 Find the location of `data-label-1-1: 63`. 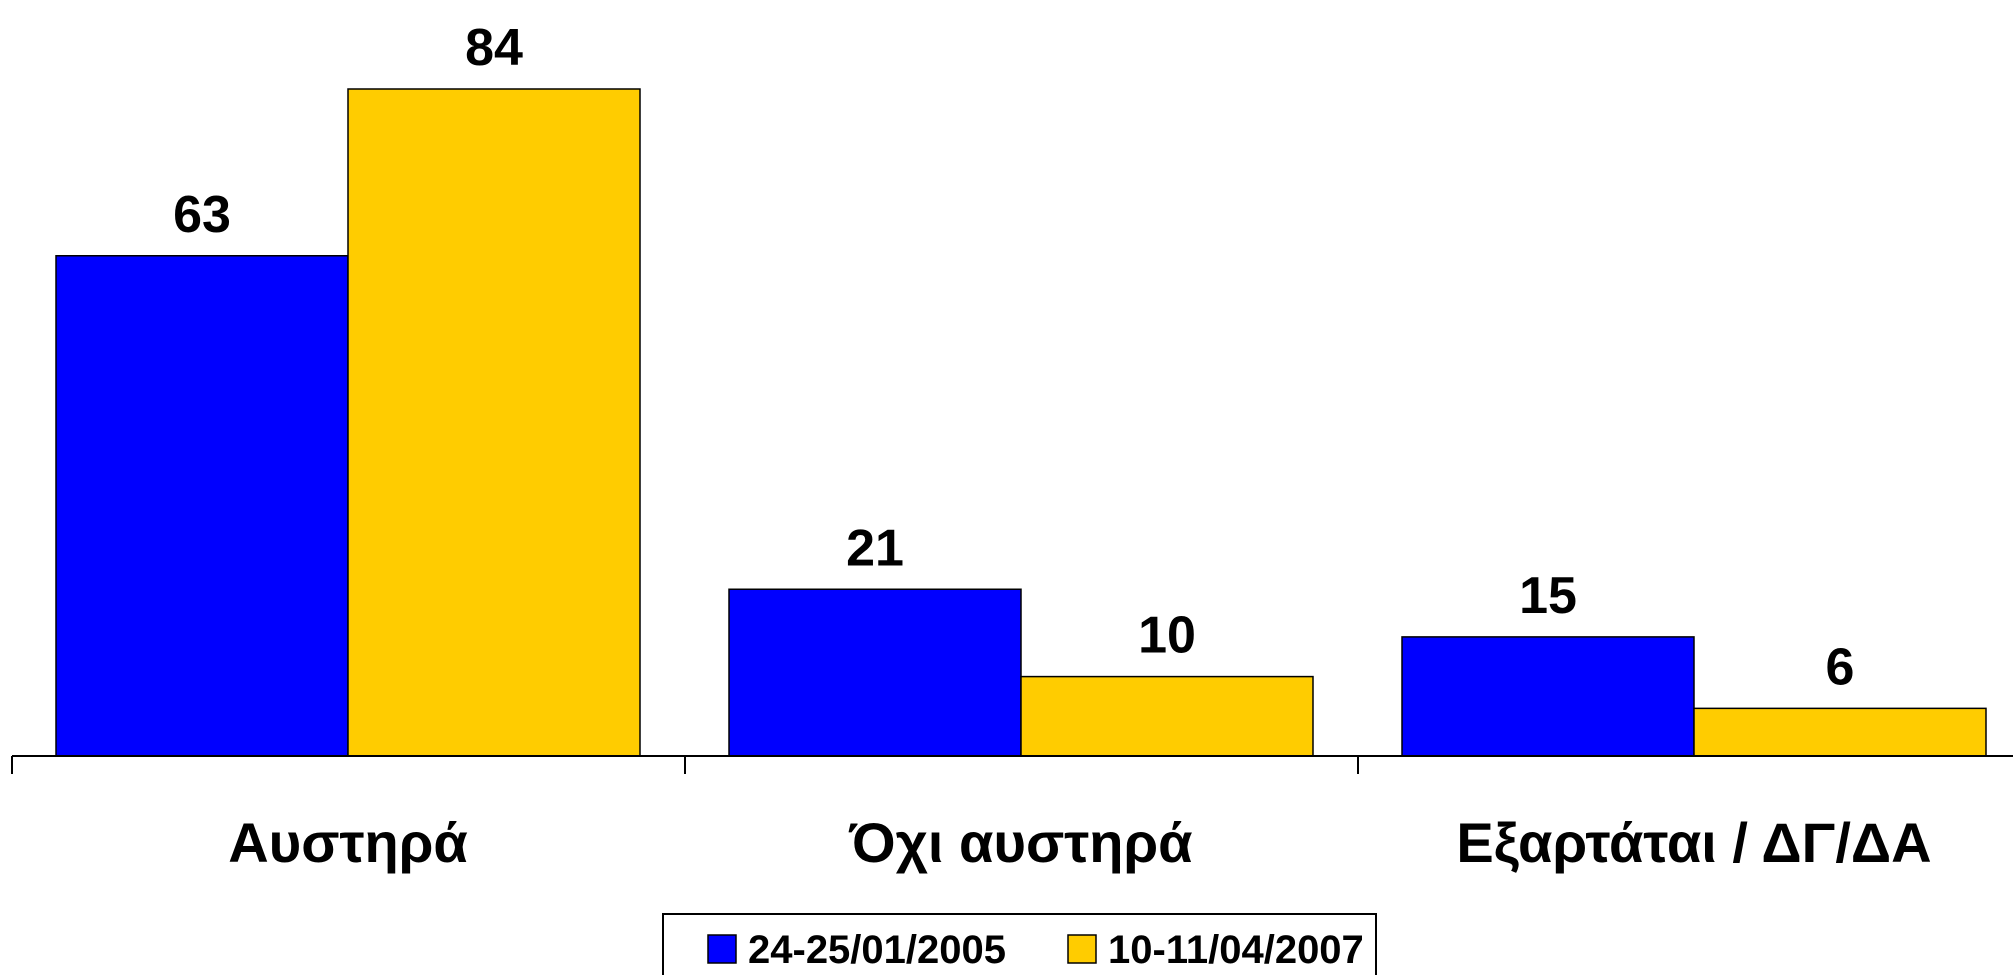

data-label-1-1: 63 is located at coordinates (202, 215).